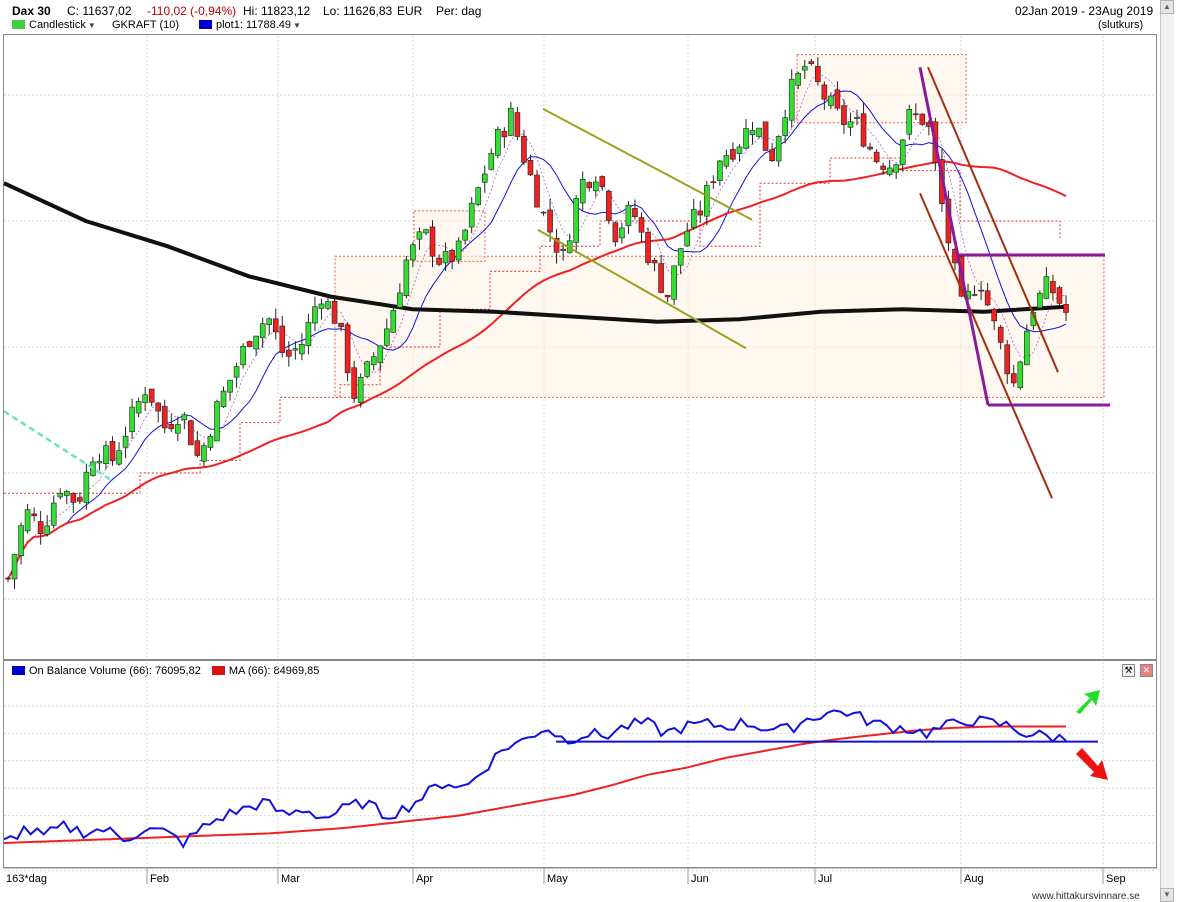 This screenshot has width=1202, height=902. What do you see at coordinates (277, 11) in the screenshot?
I see `high-value: Hi: 11823,12` at bounding box center [277, 11].